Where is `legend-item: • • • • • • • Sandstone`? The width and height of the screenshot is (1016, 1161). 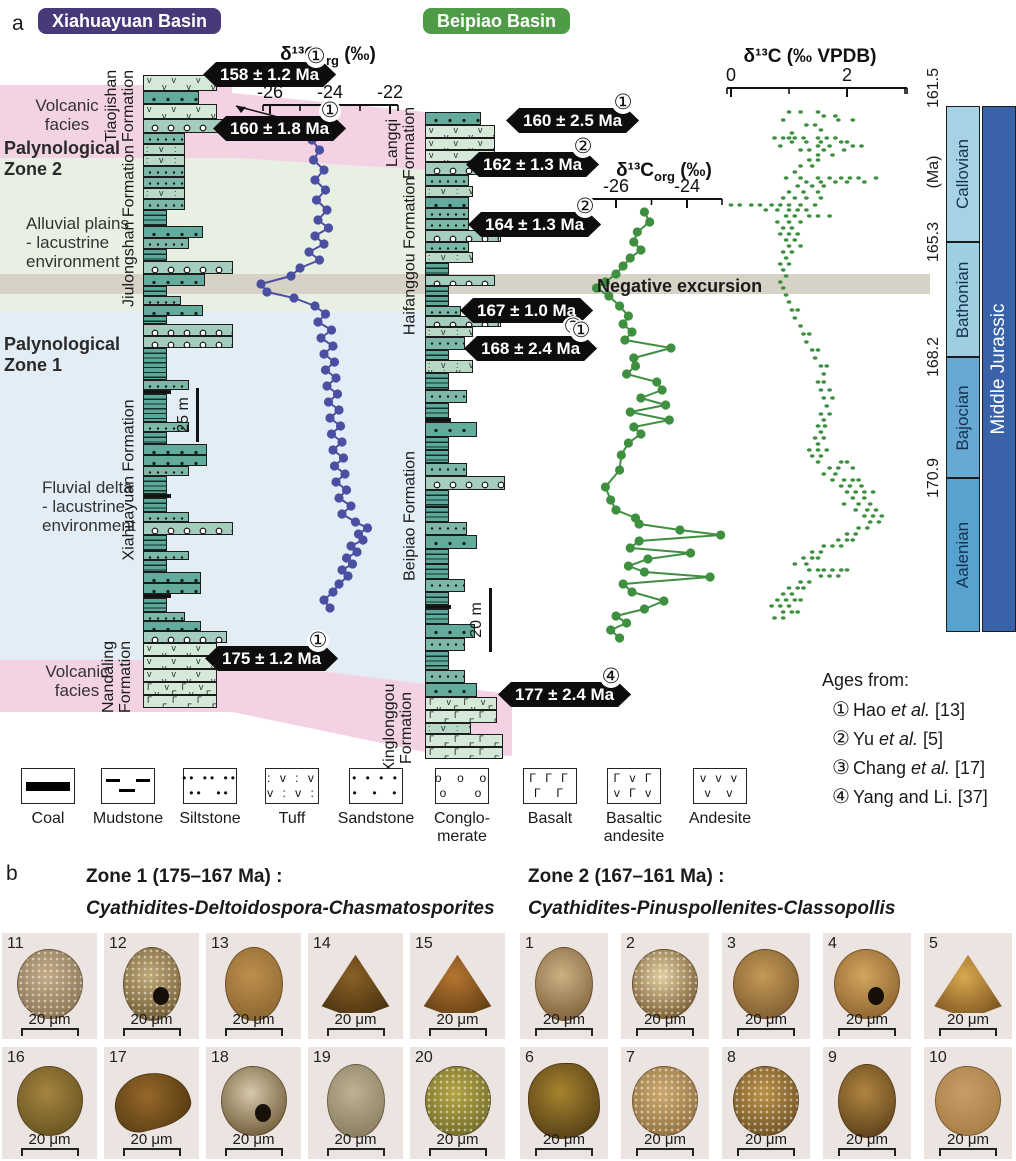
legend-item: • • • • • • • Sandstone is located at coordinates (376, 798).